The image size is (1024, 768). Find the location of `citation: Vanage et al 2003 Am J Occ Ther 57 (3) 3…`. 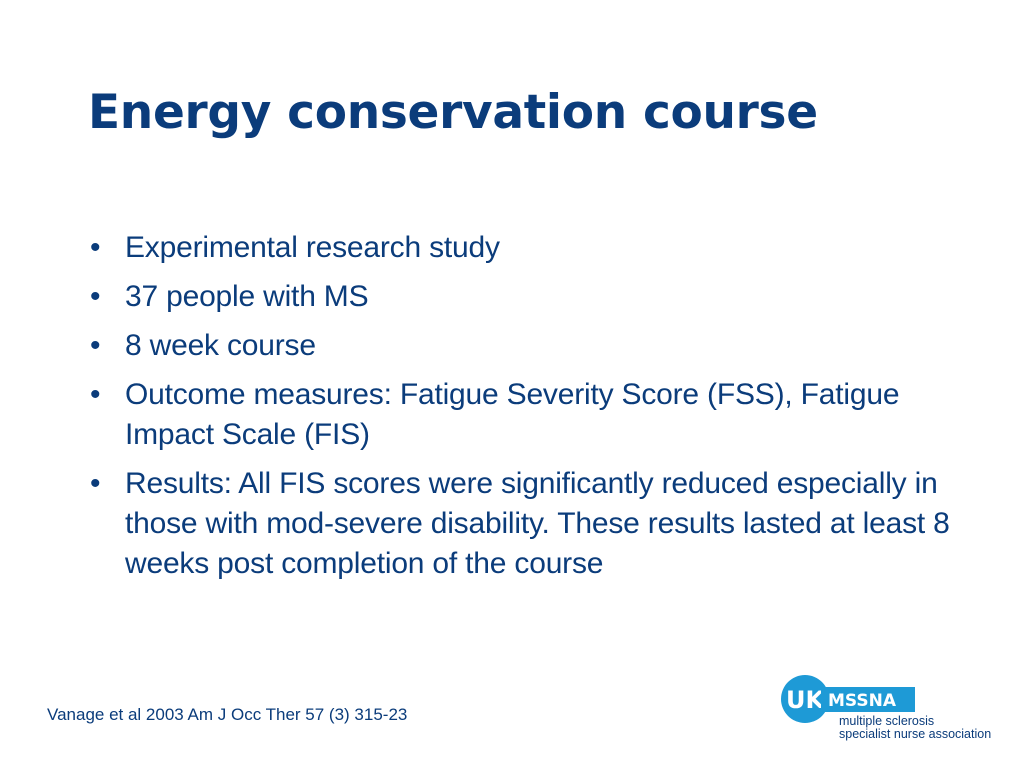

citation: Vanage et al 2003 Am J Occ Ther 57 (3) 3… is located at coordinates (227, 714).